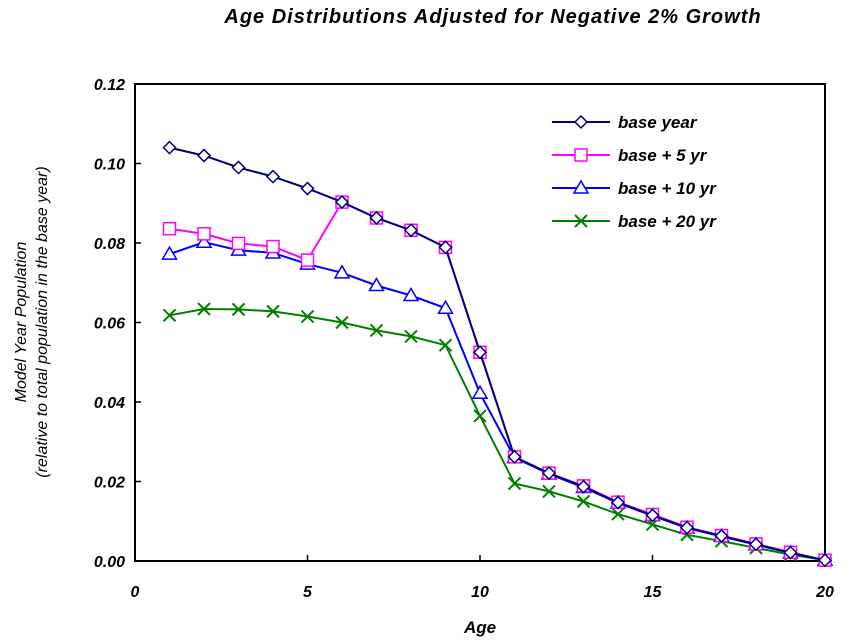 This screenshot has width=850, height=640. What do you see at coordinates (109, 324) in the screenshot?
I see `y-tick-label: 0.06` at bounding box center [109, 324].